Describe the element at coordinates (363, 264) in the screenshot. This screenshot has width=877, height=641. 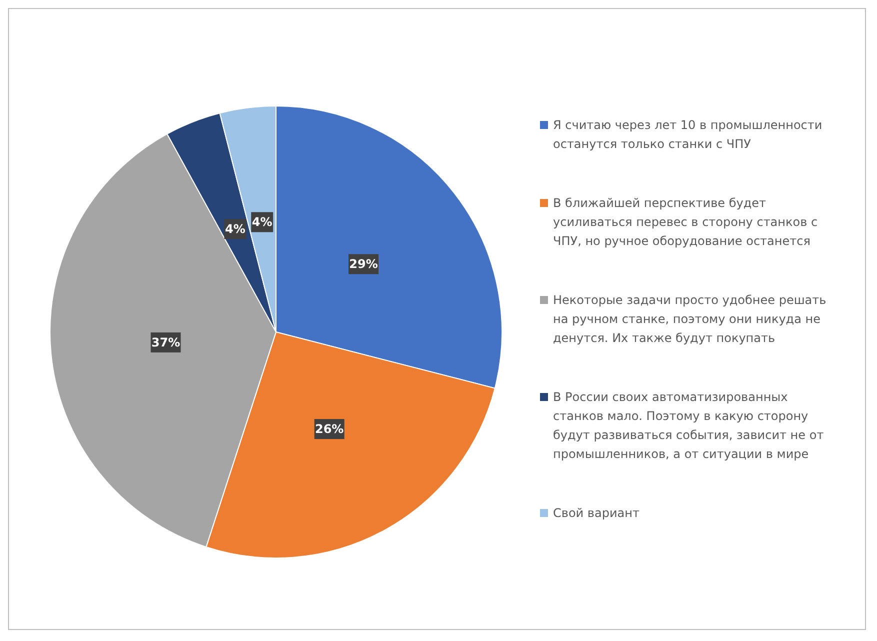
I see `data-label: 29%` at that location.